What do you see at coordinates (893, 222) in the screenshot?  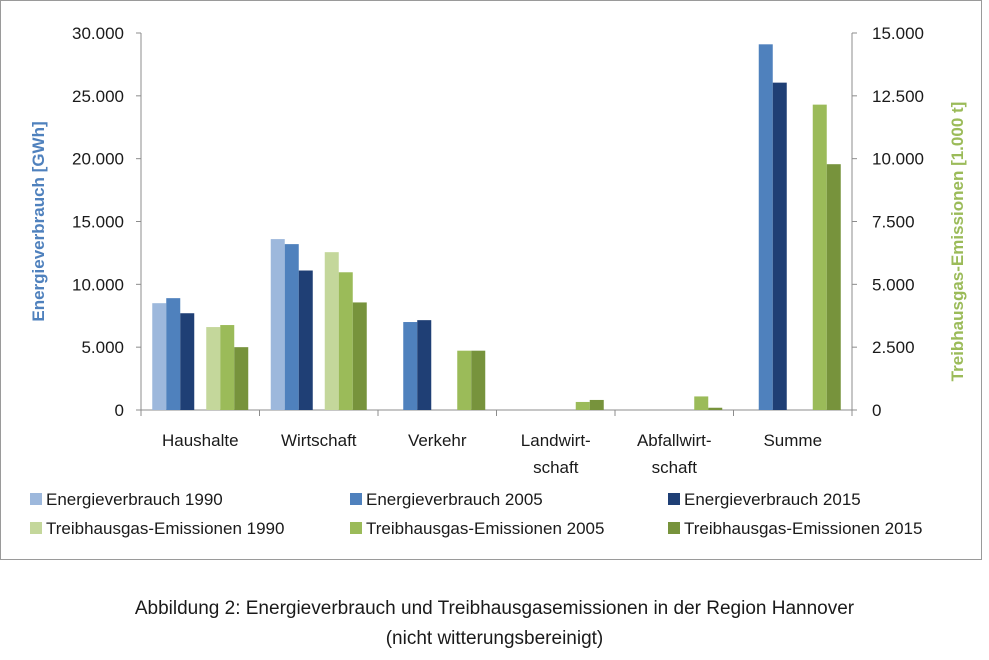 I see `right-tick-label: 7.500` at bounding box center [893, 222].